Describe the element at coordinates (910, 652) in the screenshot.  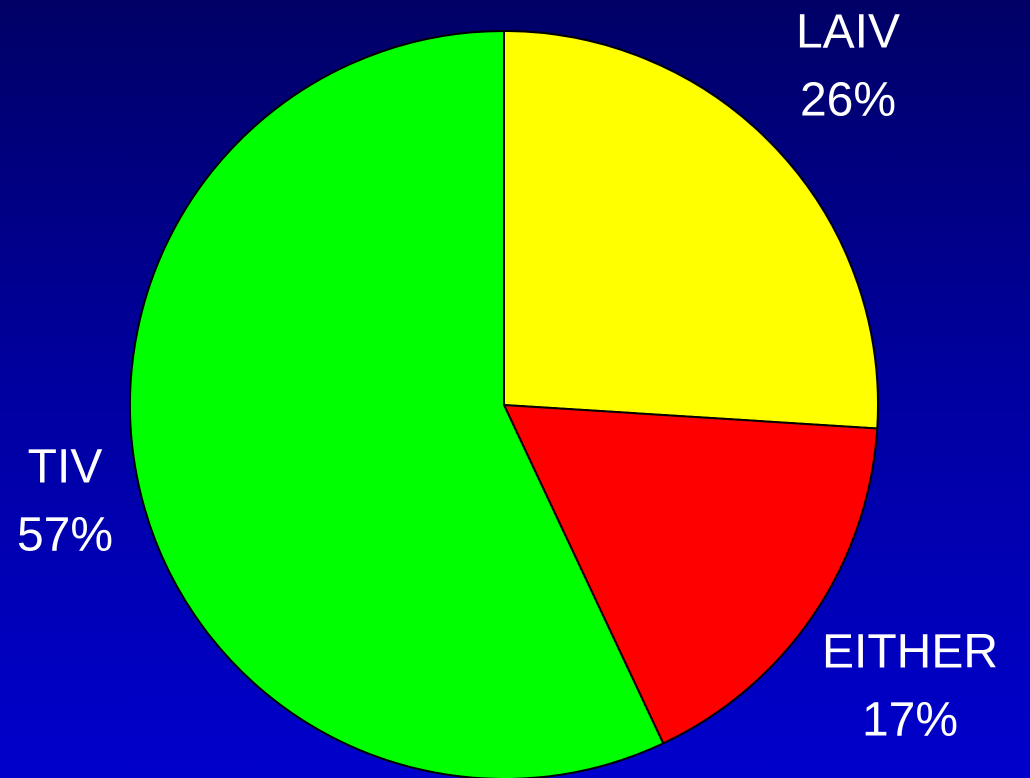
I see `slice-label: EITHER` at that location.